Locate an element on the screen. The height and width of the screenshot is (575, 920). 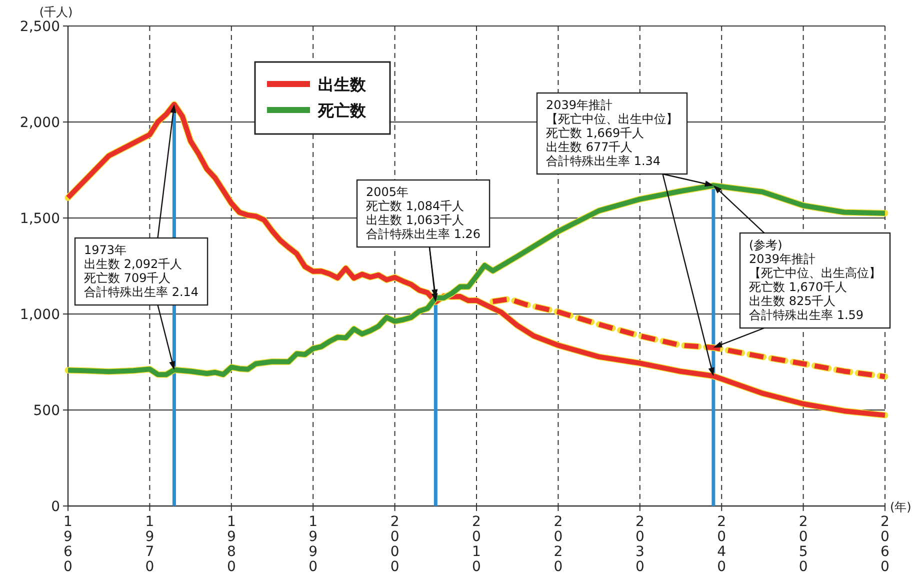
y-tick-label: 500 is located at coordinates (46, 411).